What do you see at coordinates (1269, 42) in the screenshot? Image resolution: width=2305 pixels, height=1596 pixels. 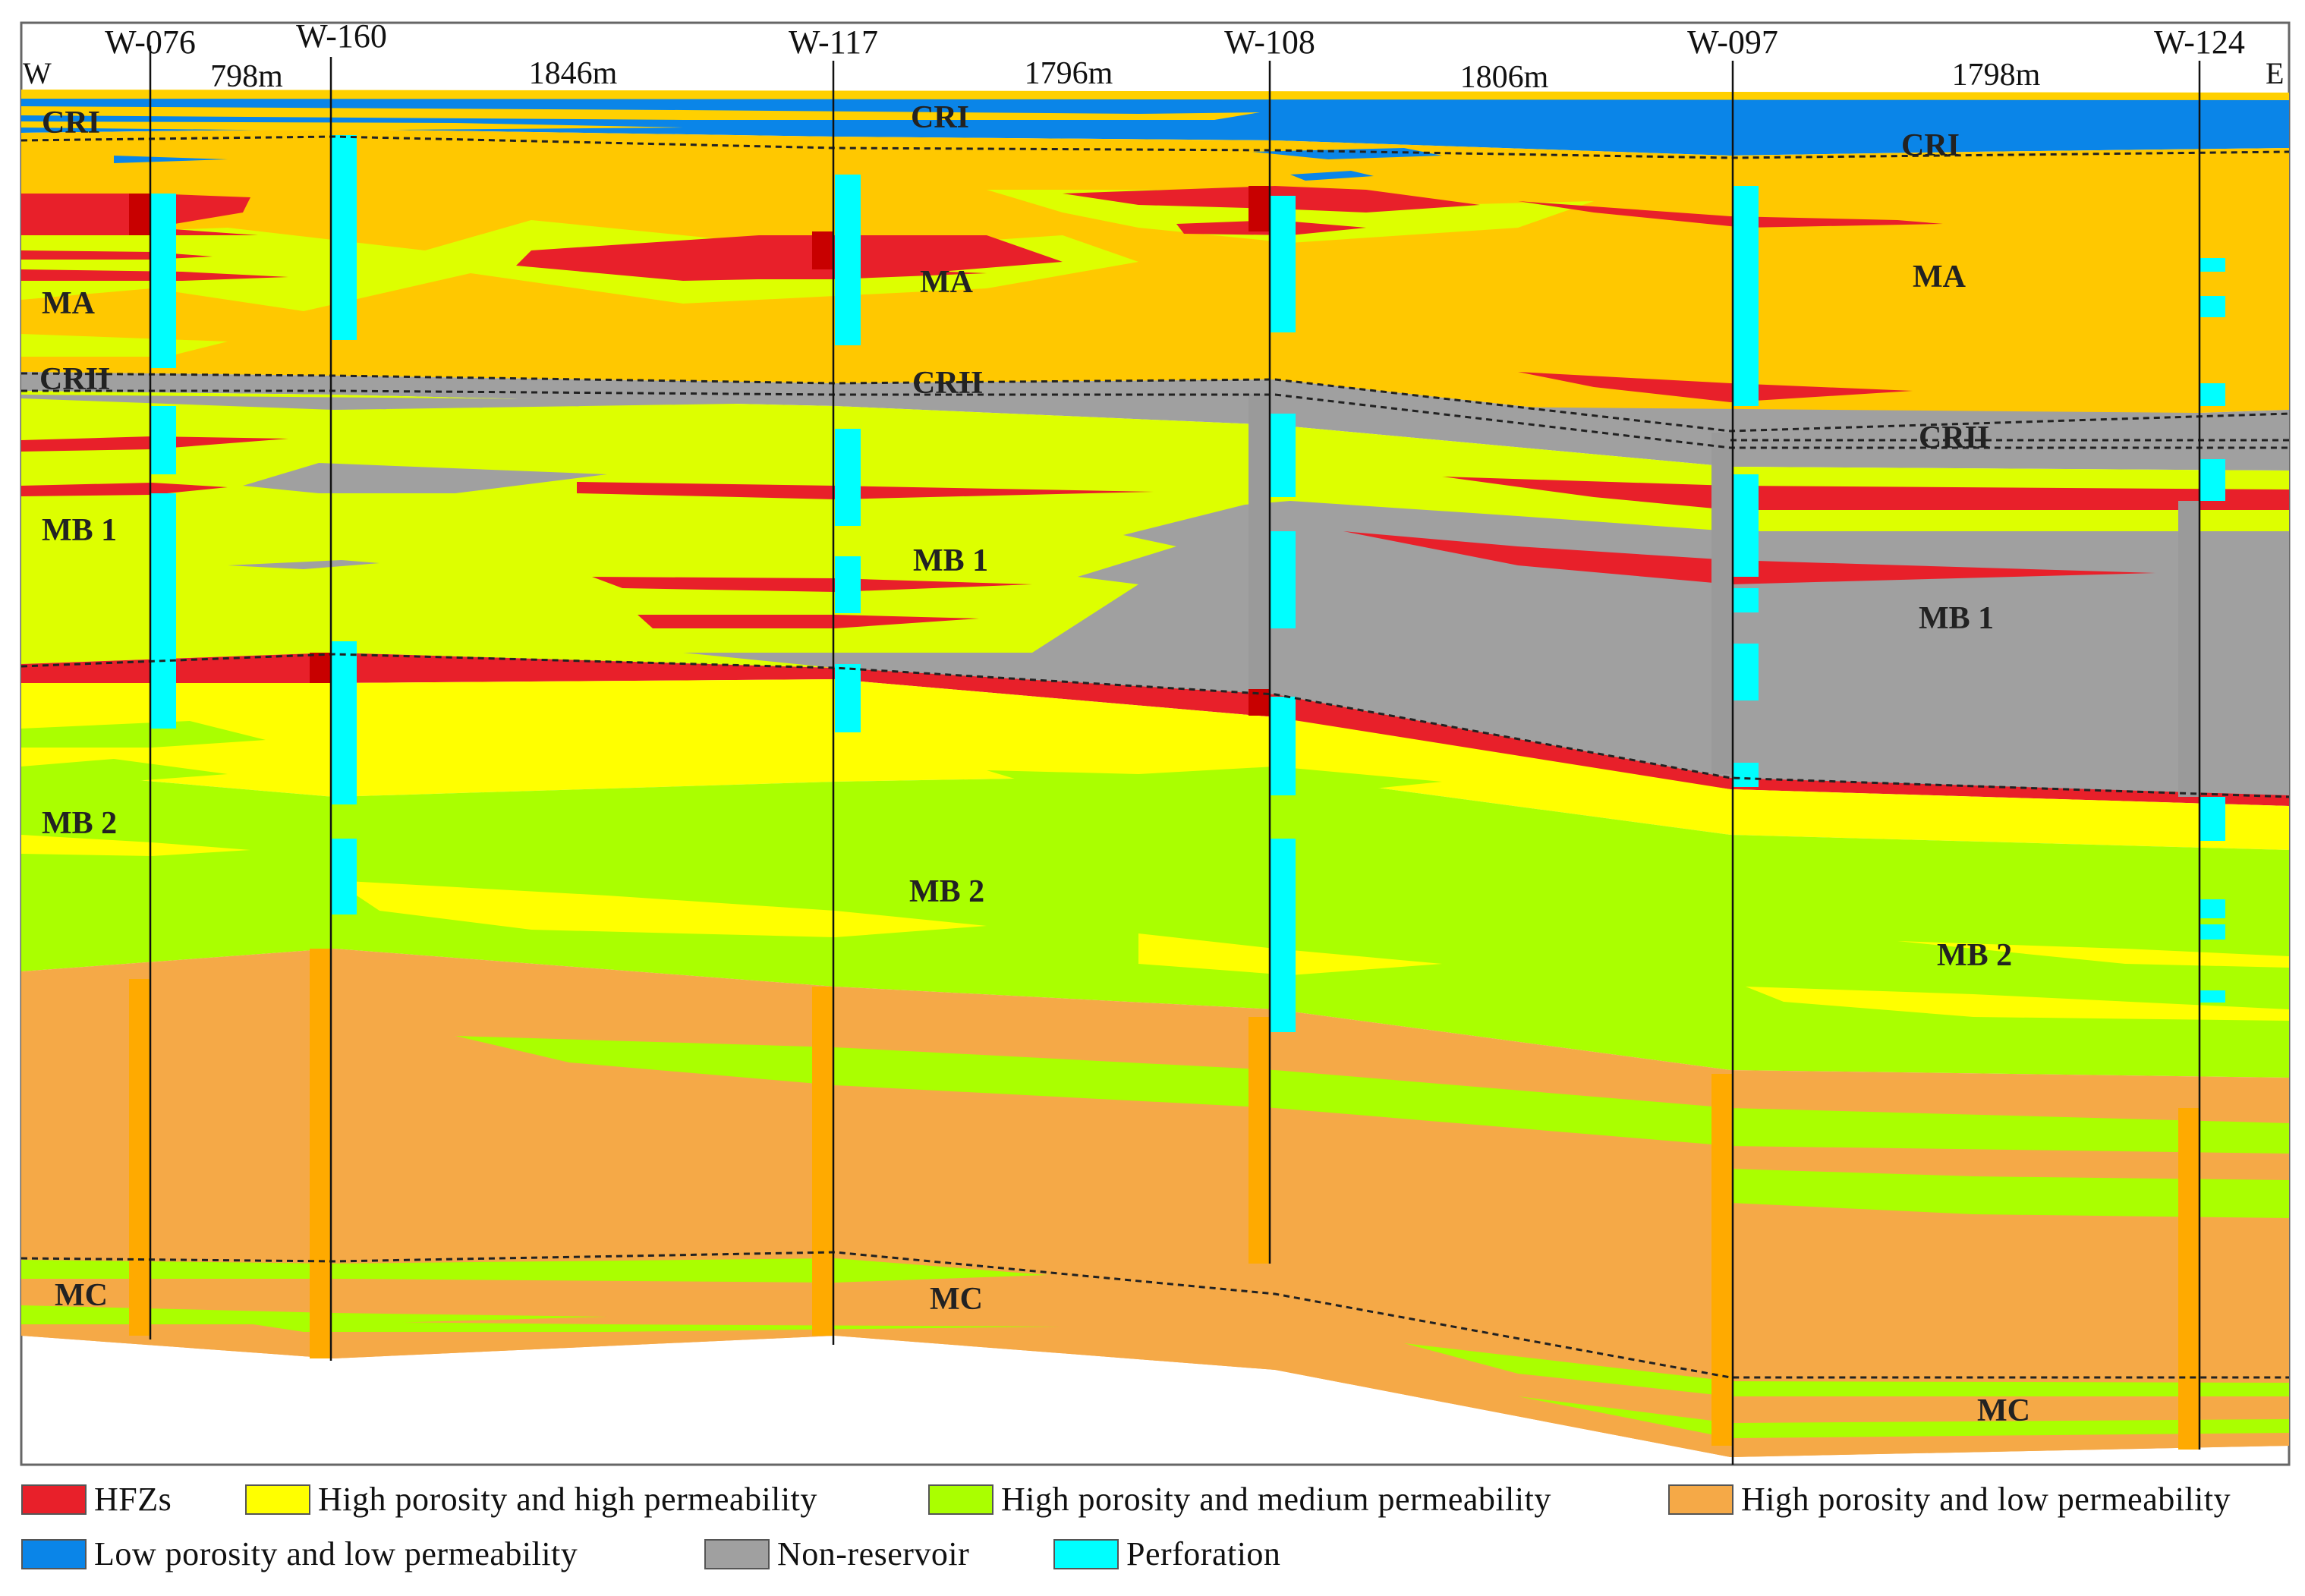 I see `well-label-w108: W-108` at bounding box center [1269, 42].